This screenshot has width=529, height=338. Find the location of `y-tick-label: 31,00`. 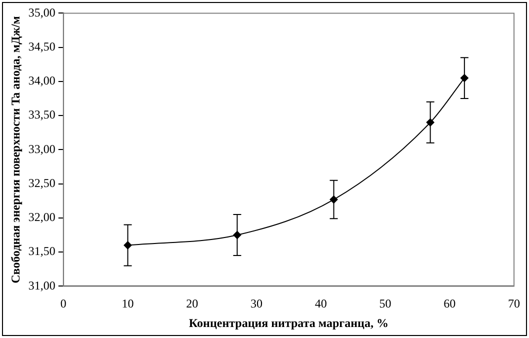

y-tick-label: 31,00 is located at coordinates (42, 285).